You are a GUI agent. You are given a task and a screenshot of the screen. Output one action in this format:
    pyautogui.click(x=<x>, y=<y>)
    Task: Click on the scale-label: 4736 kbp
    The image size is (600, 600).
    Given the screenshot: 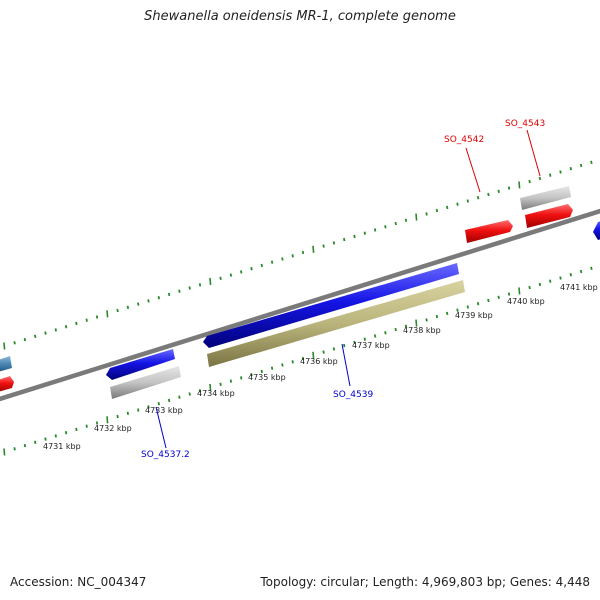 What is the action you would take?
    pyautogui.click(x=319, y=361)
    